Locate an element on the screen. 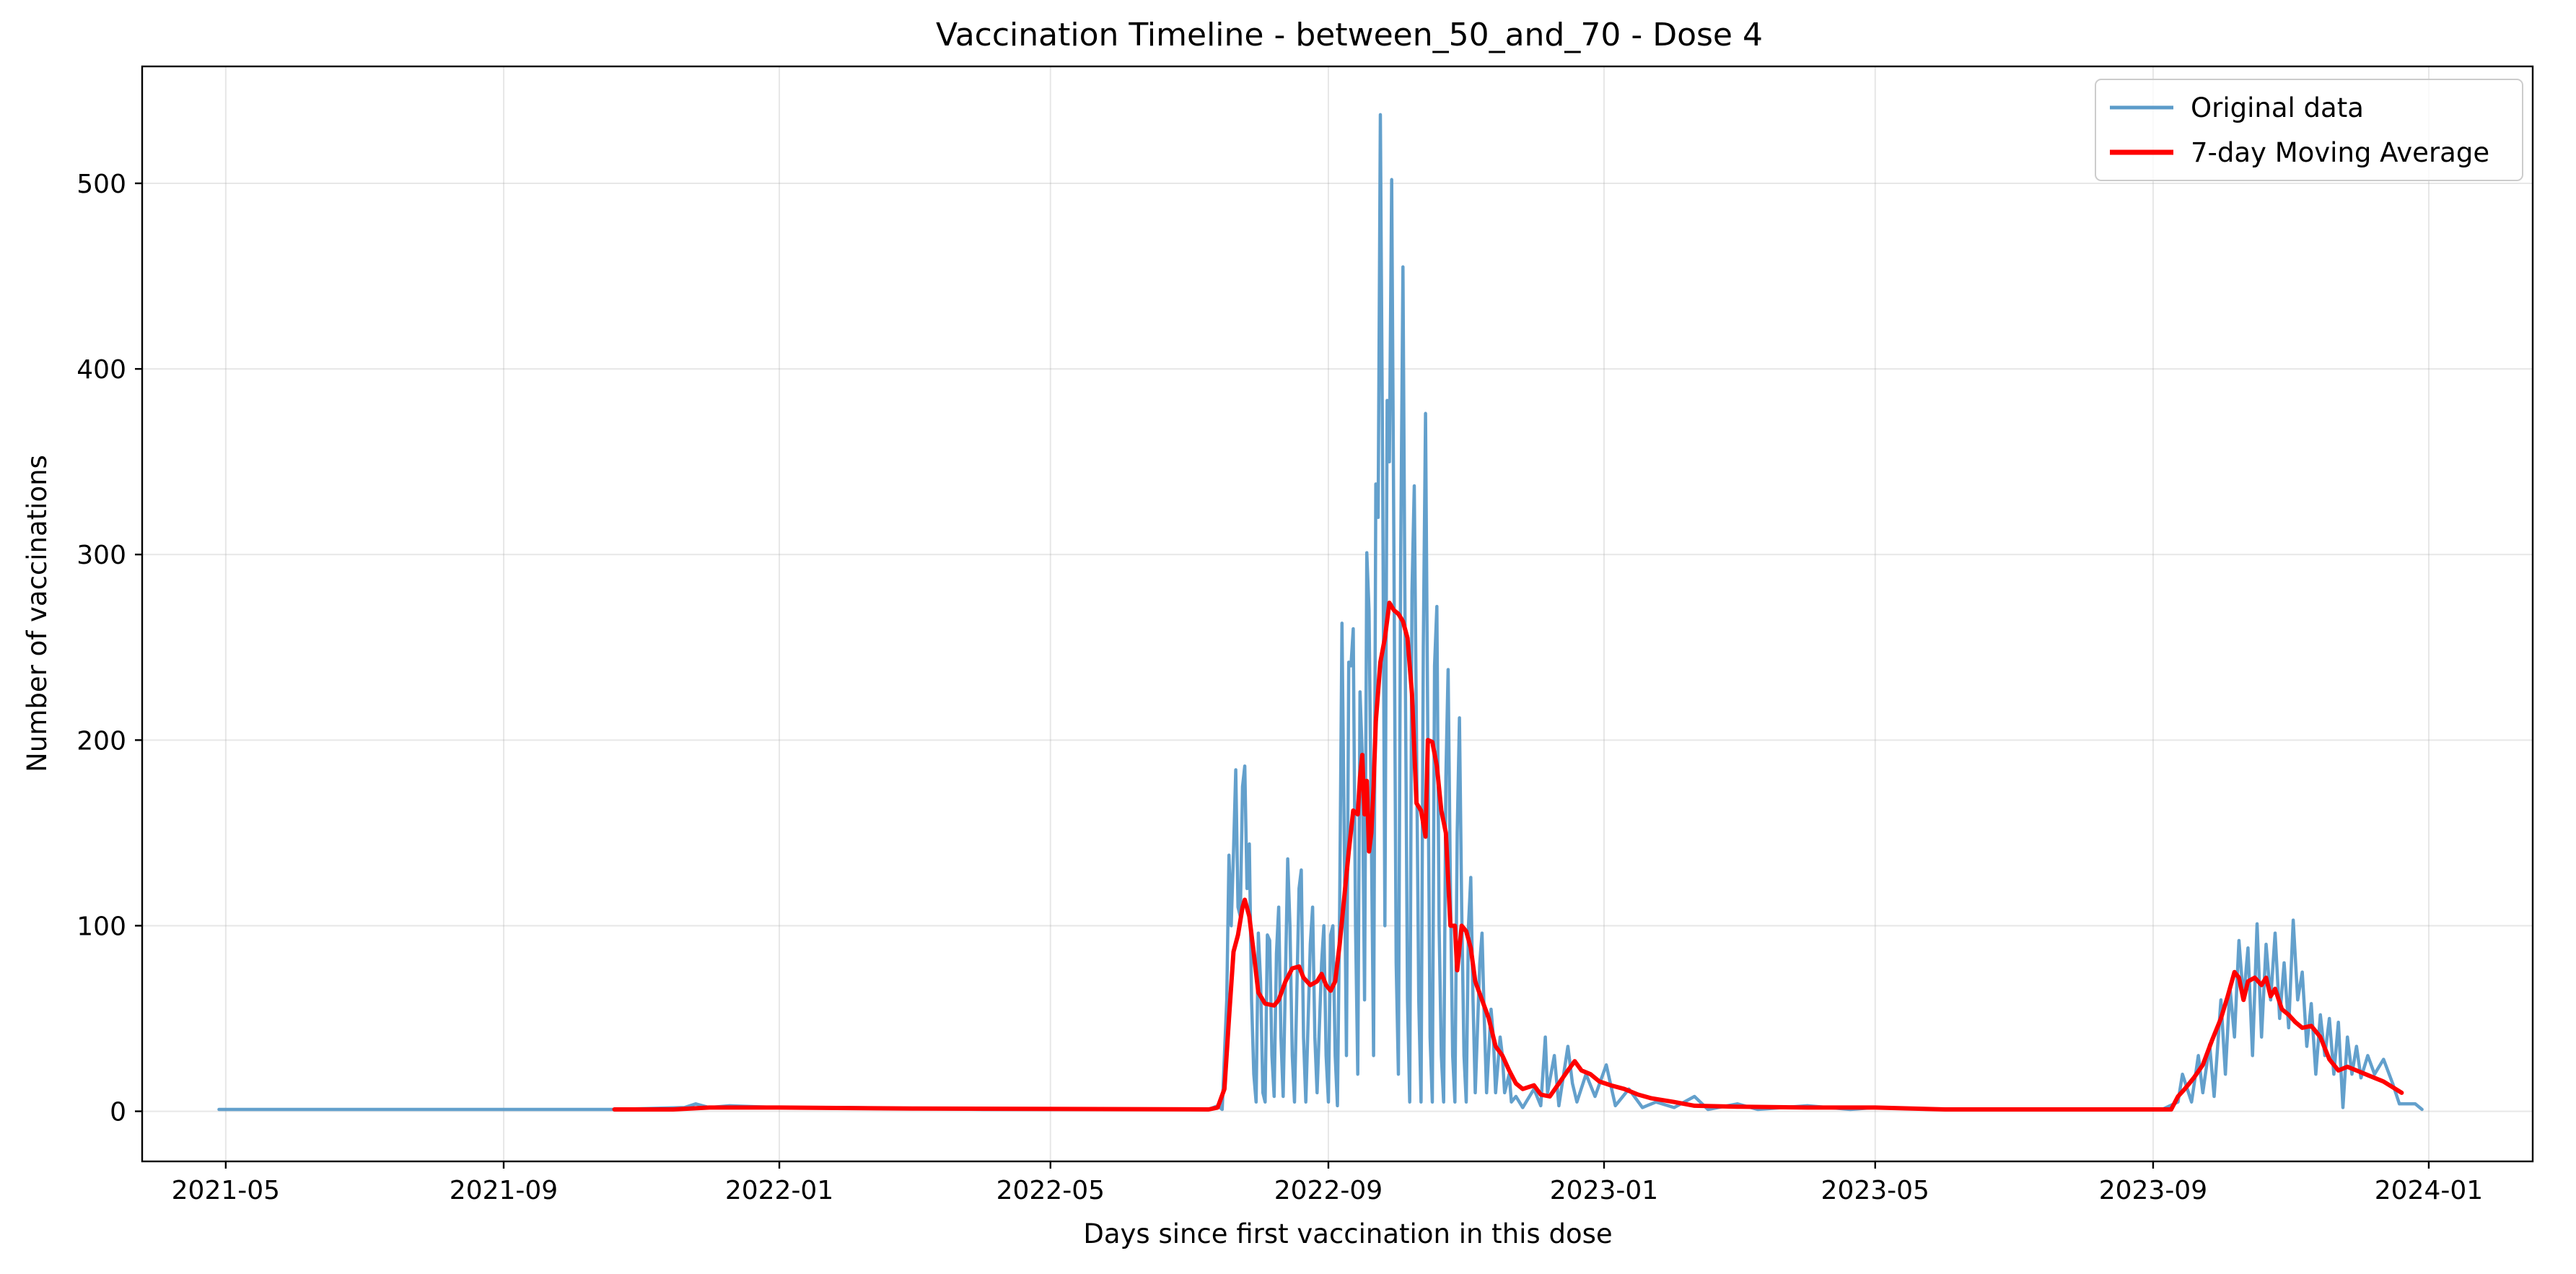 The image size is (2576, 1274). y-tick-label: 500 is located at coordinates (101, 184).